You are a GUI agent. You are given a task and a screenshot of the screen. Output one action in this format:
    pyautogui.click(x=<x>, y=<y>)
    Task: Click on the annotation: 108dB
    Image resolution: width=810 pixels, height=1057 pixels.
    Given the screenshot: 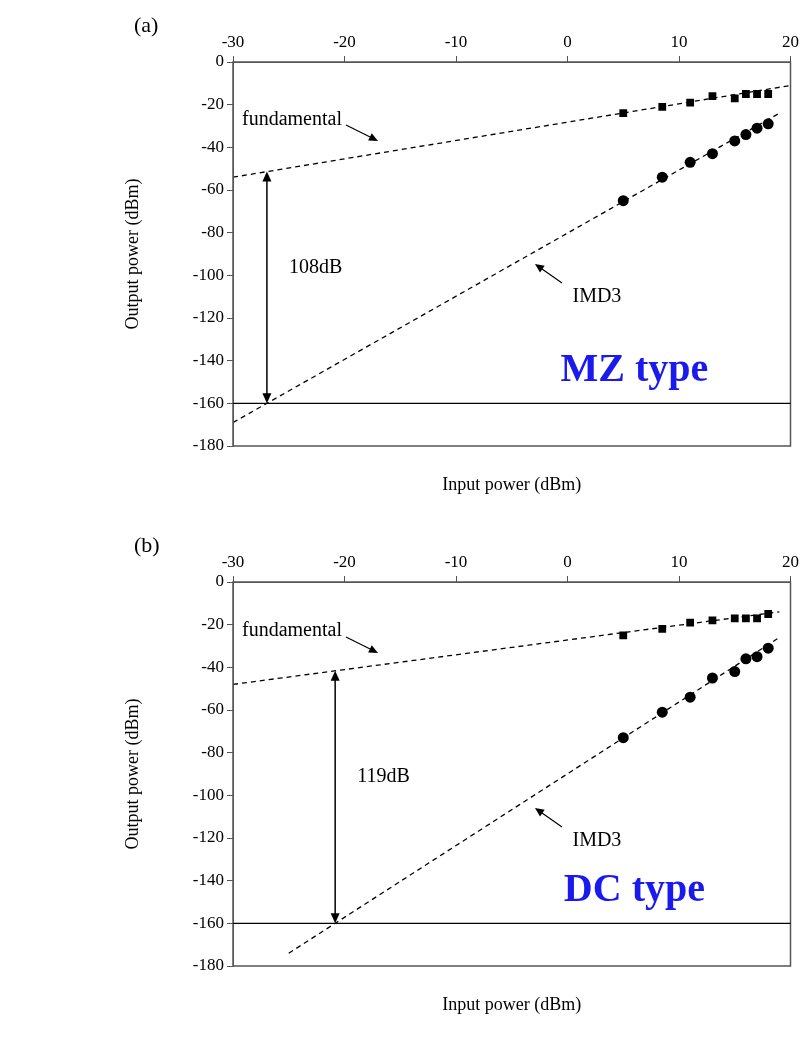 What is the action you would take?
    pyautogui.click(x=315, y=265)
    